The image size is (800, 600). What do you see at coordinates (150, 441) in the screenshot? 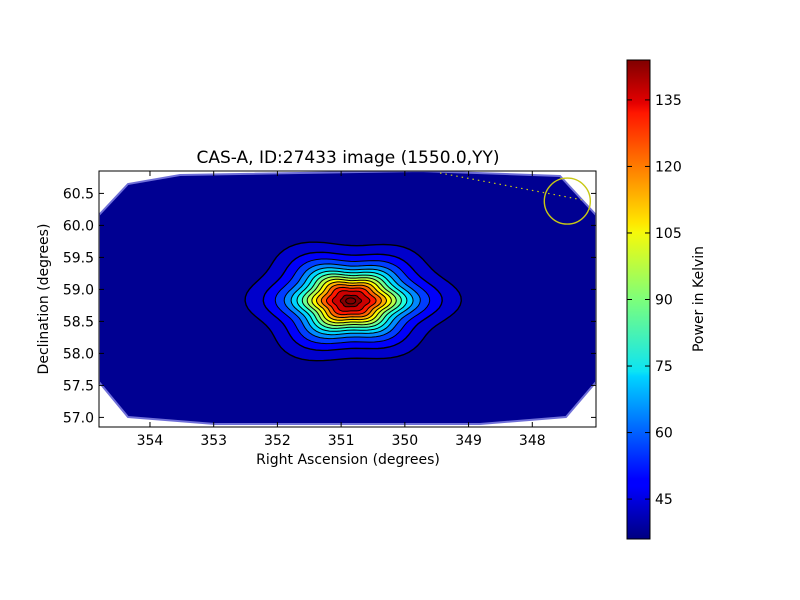
I see `x-tick-label: 354` at bounding box center [150, 441].